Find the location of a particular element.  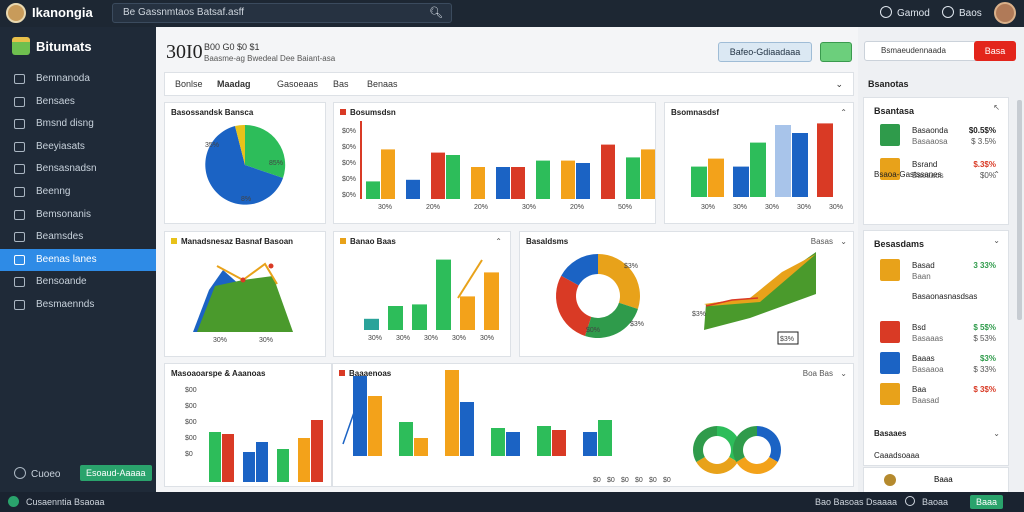

sidebar-bottom-label: Cuoeo is located at coordinates (37, 473).